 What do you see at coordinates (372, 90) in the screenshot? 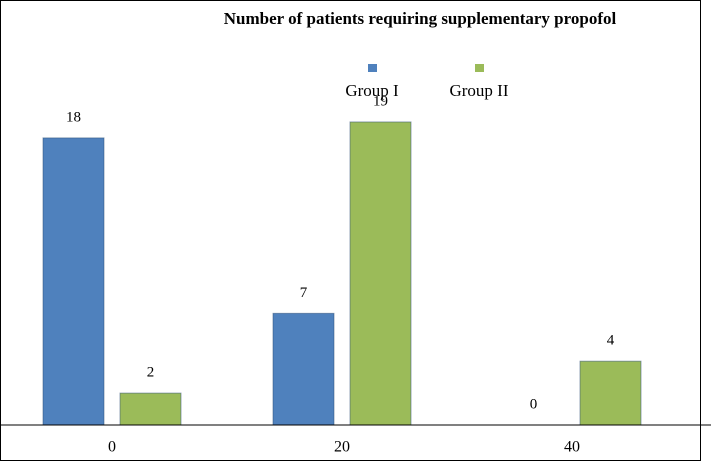
I see `legend-label: Group I` at bounding box center [372, 90].